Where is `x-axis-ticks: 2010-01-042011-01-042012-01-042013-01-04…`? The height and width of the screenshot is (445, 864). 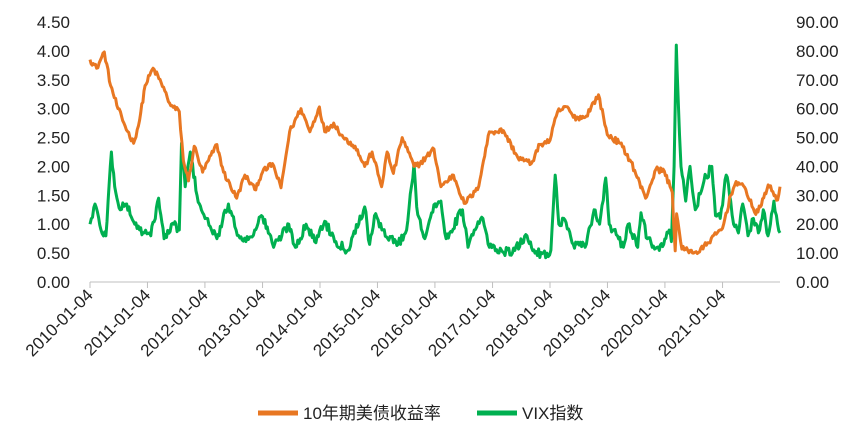
x-axis-ticks: 2010-01-042011-01-042012-01-042013-01-04… is located at coordinates (375, 321).